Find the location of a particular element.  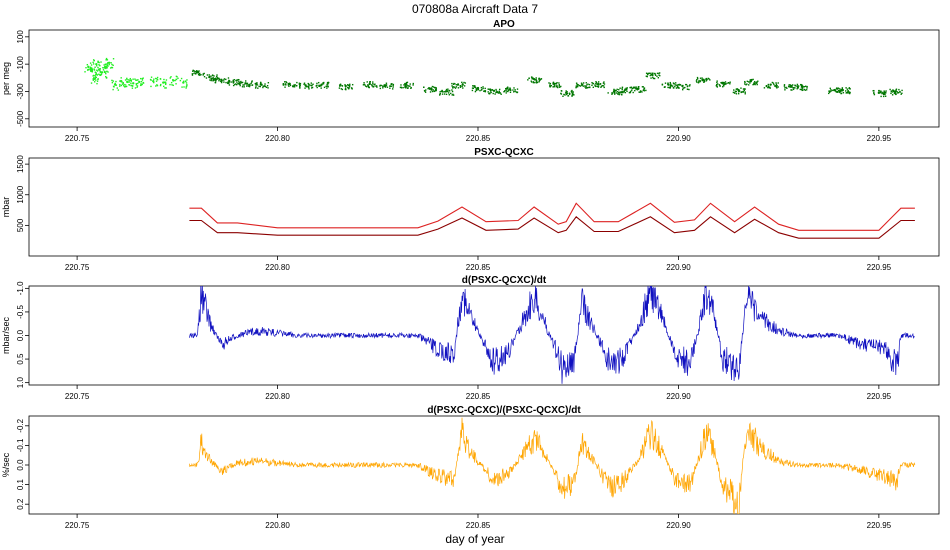

data-area is located at coordinates (552, 335).